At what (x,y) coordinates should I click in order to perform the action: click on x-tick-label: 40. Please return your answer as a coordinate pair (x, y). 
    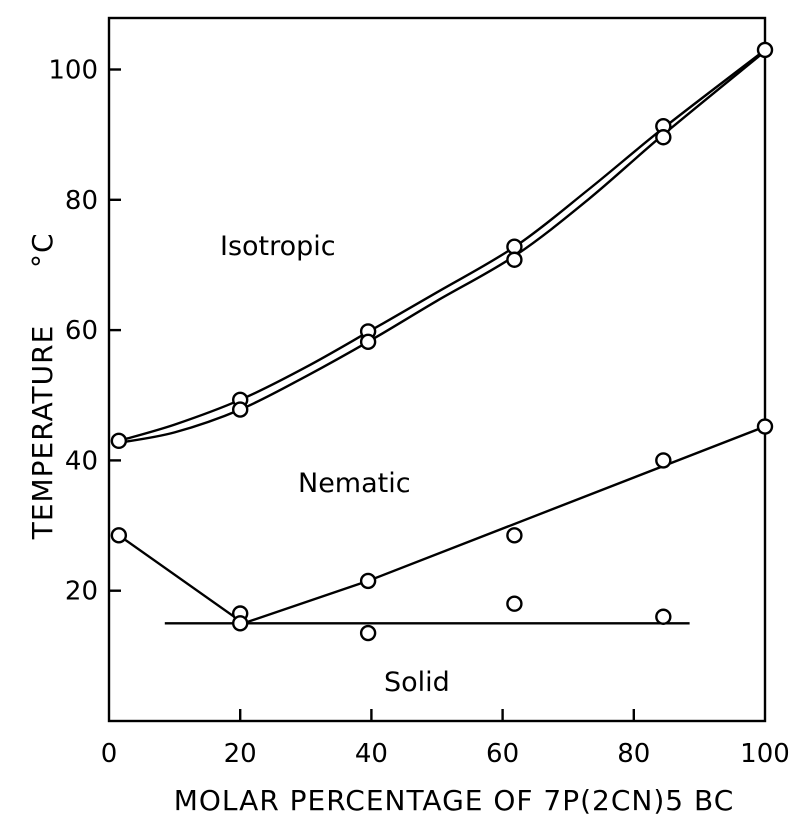
    Looking at the image, I should click on (371, 754).